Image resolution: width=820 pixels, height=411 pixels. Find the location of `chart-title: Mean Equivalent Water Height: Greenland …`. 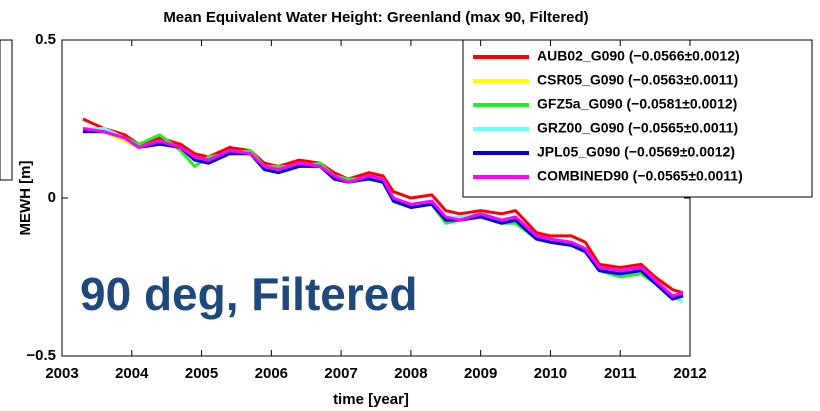

chart-title: Mean Equivalent Water Height: Greenland … is located at coordinates (375, 17).